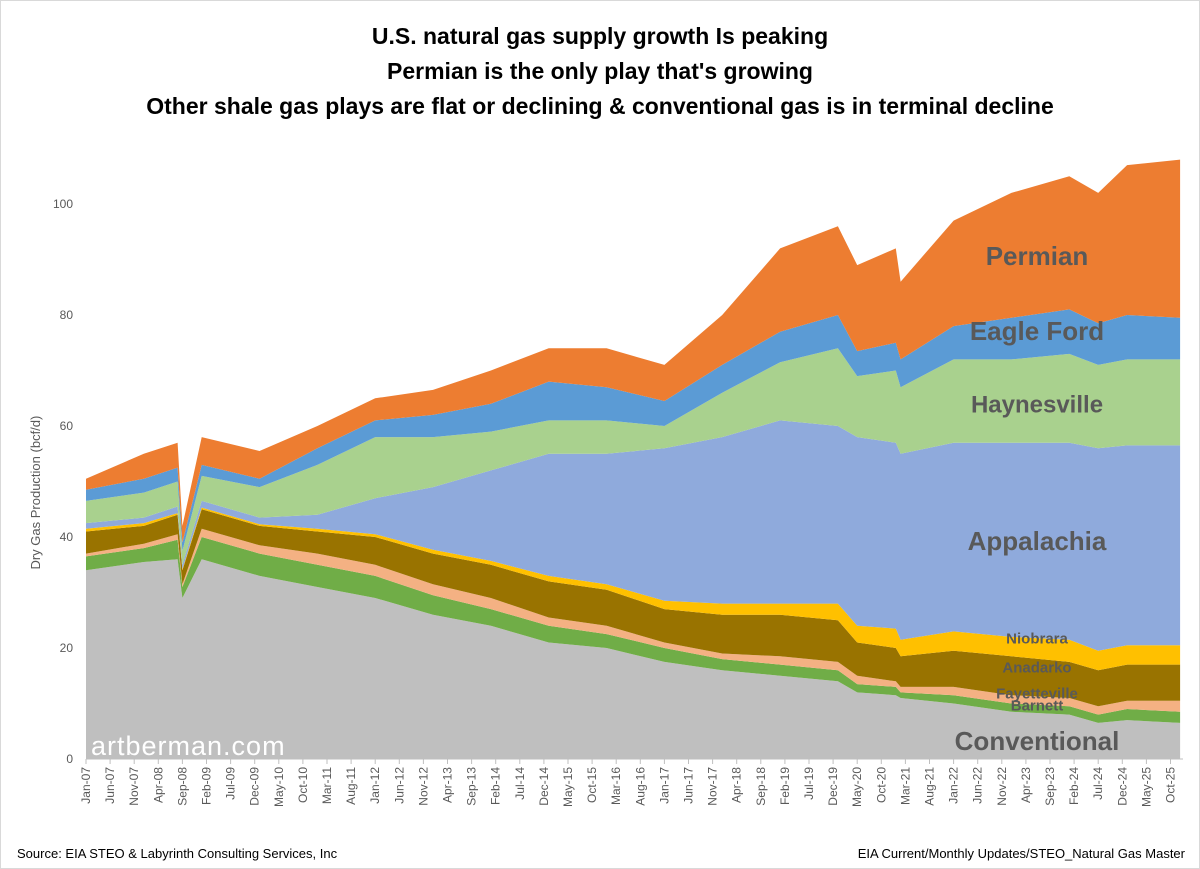  I want to click on x-tick-label: Dec-09, so click(255, 786).